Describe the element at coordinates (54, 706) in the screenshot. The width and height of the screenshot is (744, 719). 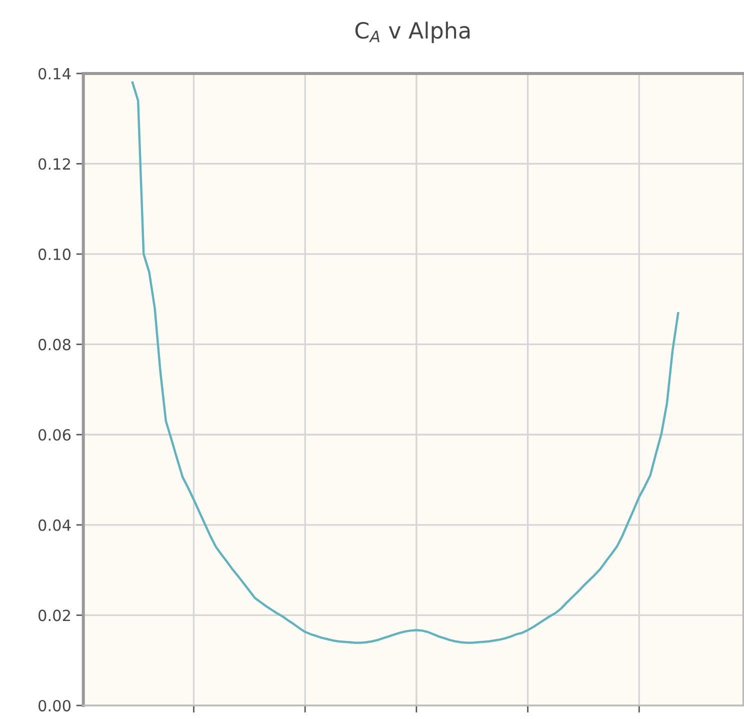
I see `y-tick-label: 0.00` at that location.